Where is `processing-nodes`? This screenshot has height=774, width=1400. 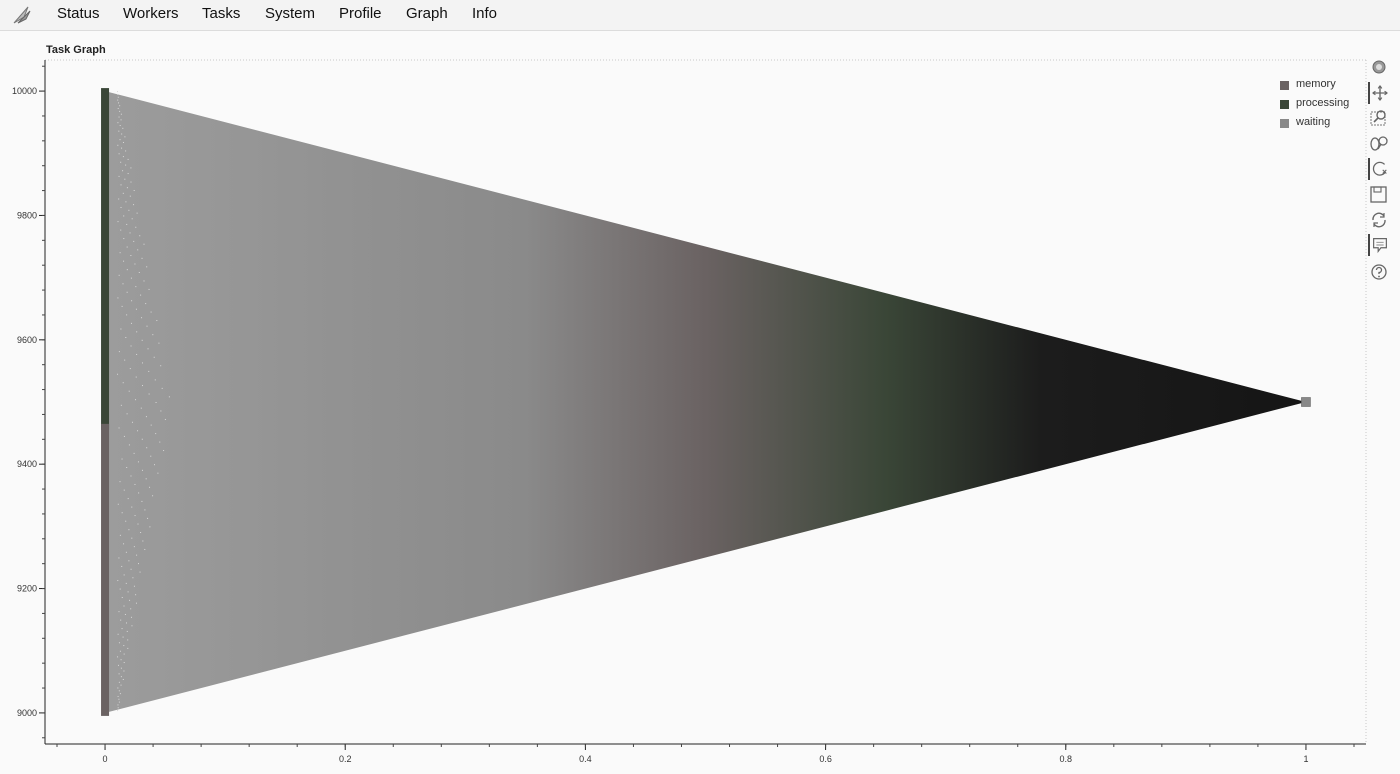
processing-nodes is located at coordinates (105, 259).